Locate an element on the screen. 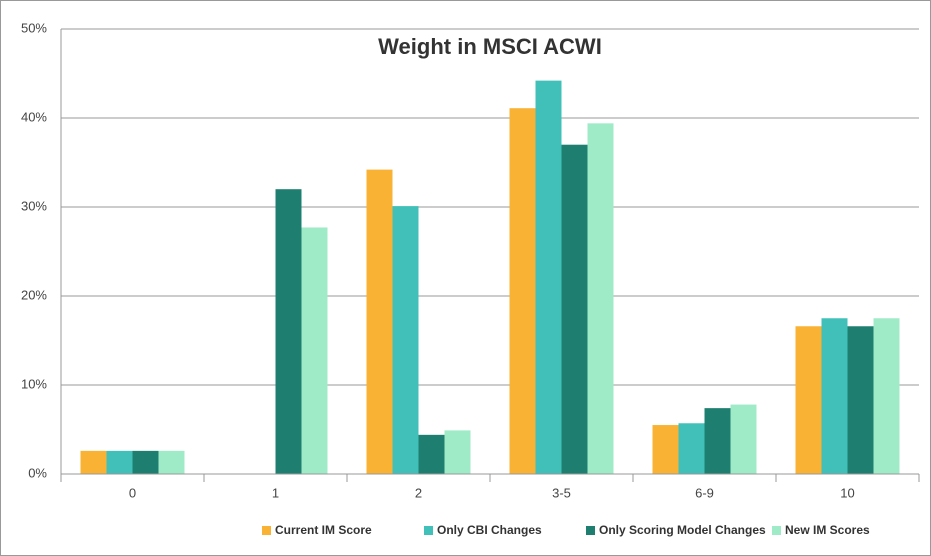 Image resolution: width=931 pixels, height=556 pixels. legend-label: New IM Scores is located at coordinates (827, 530).